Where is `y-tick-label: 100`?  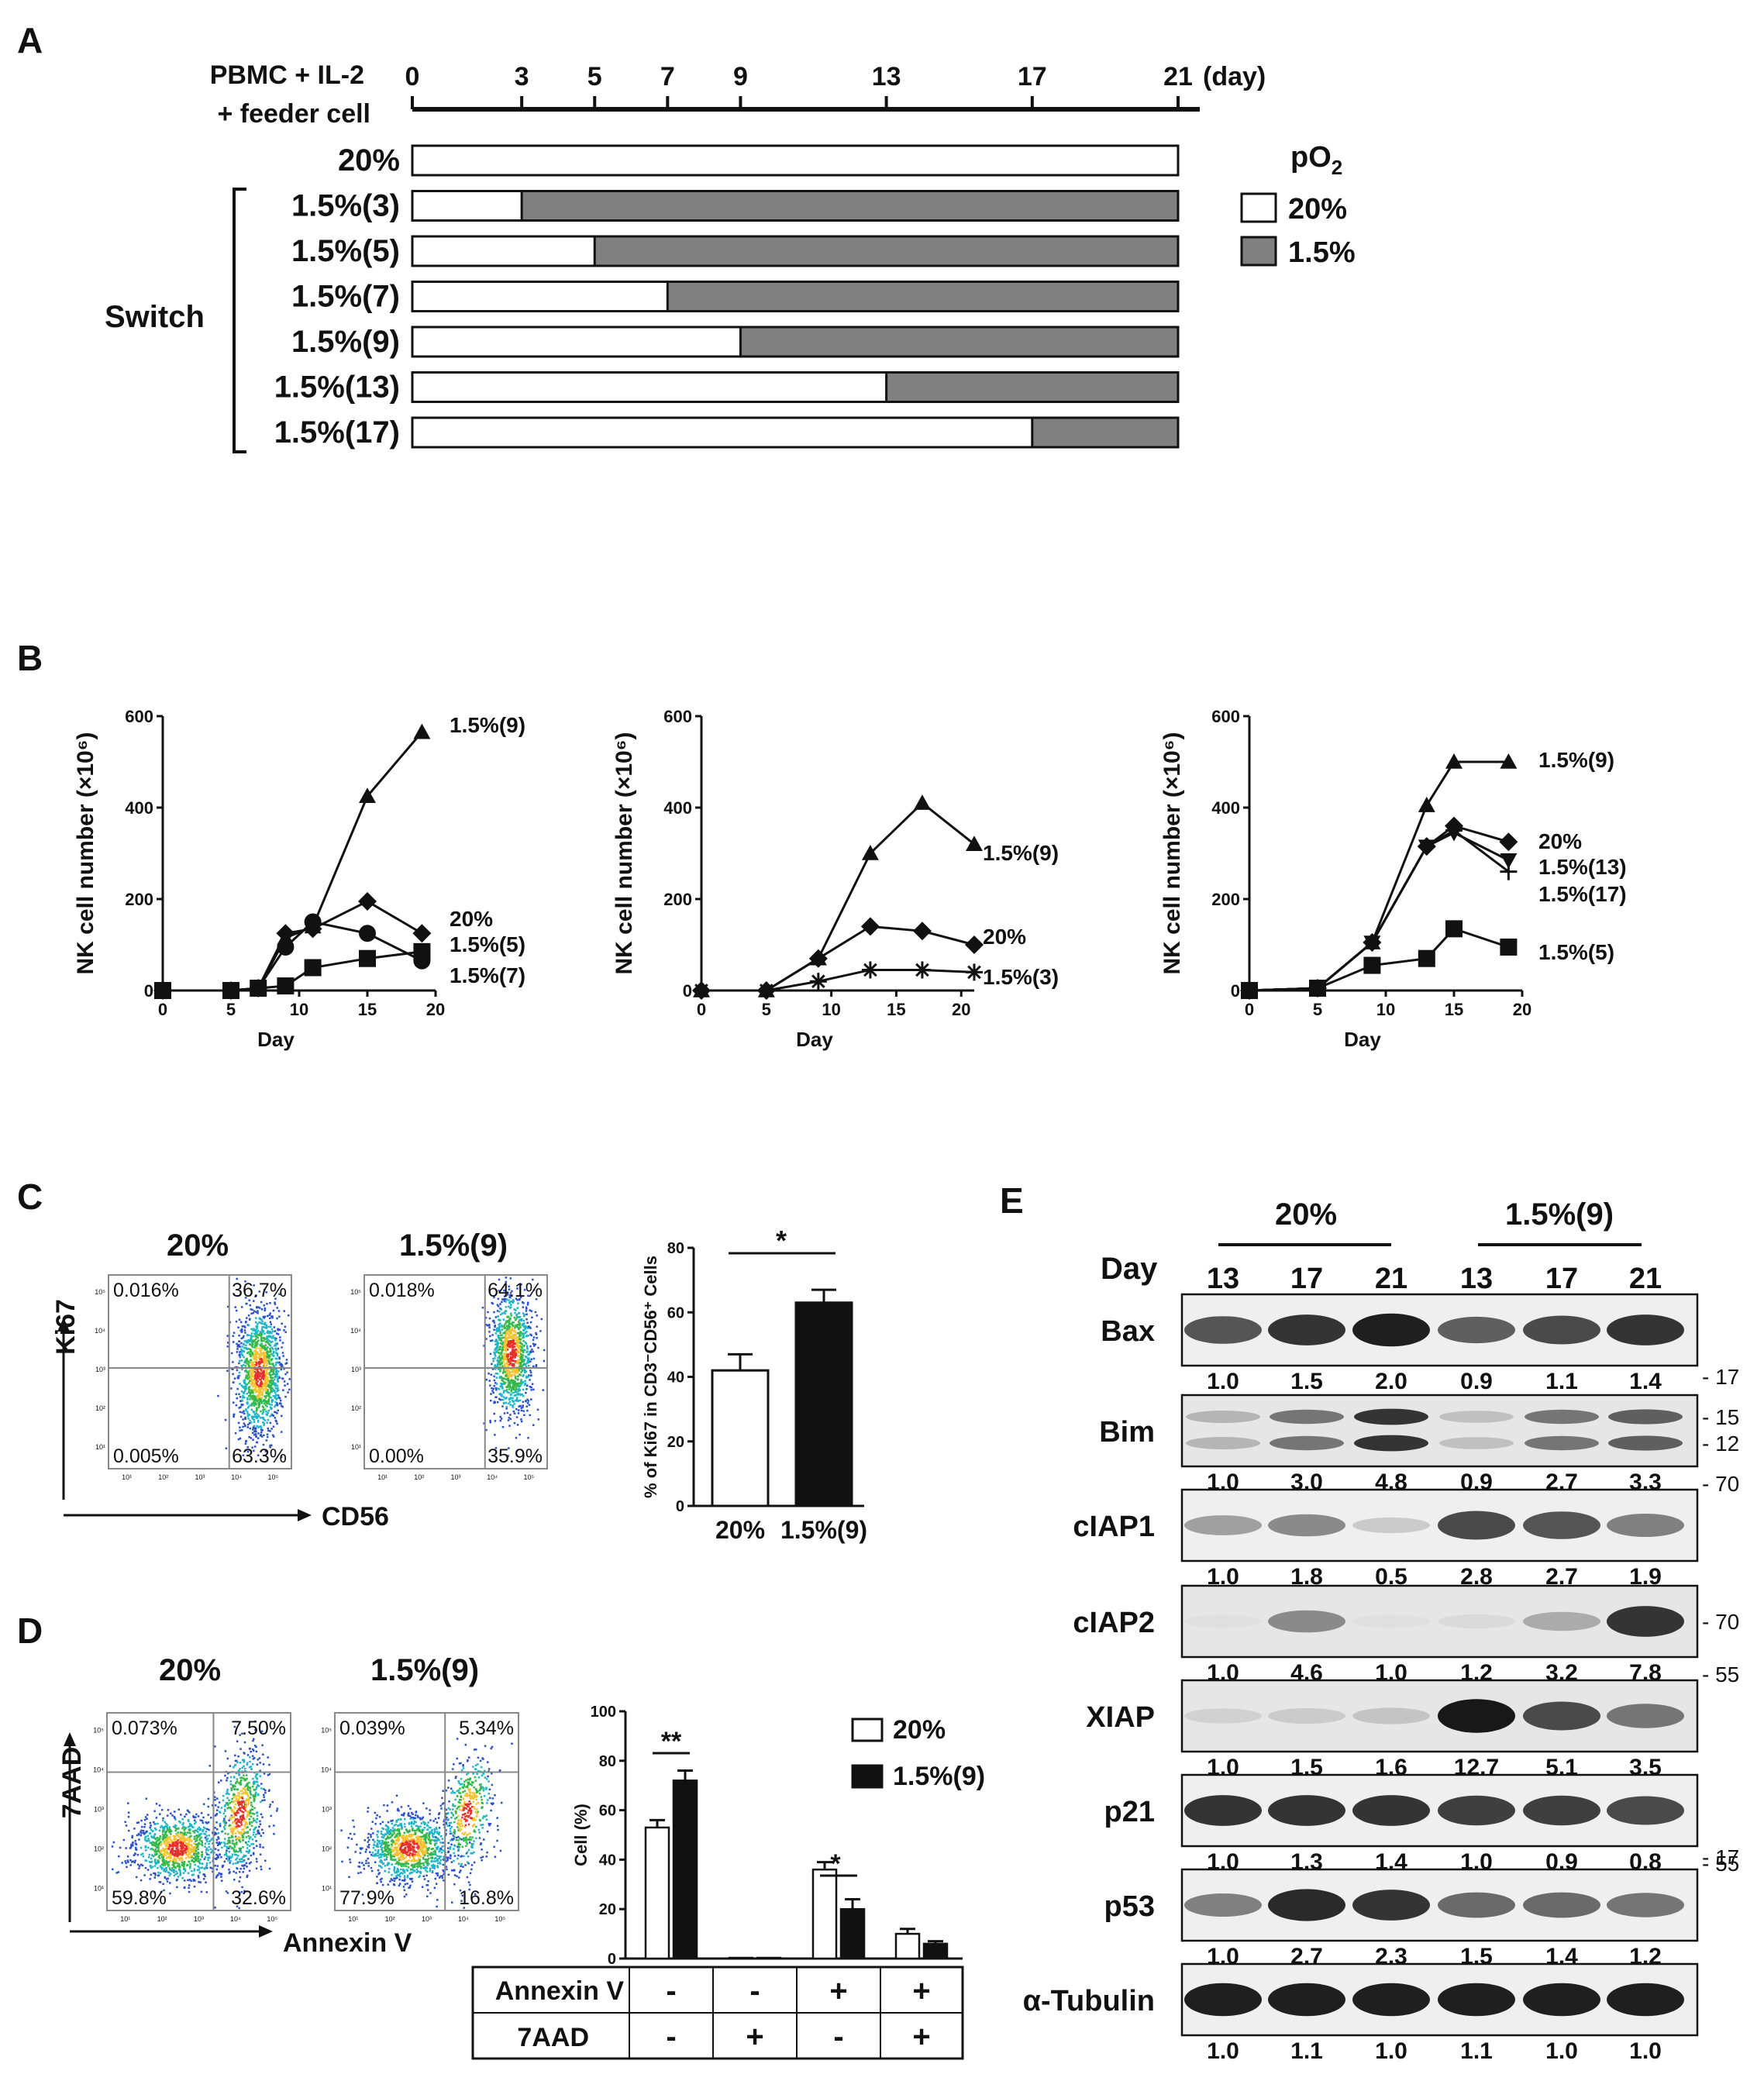
y-tick-label: 100 is located at coordinates (603, 1713).